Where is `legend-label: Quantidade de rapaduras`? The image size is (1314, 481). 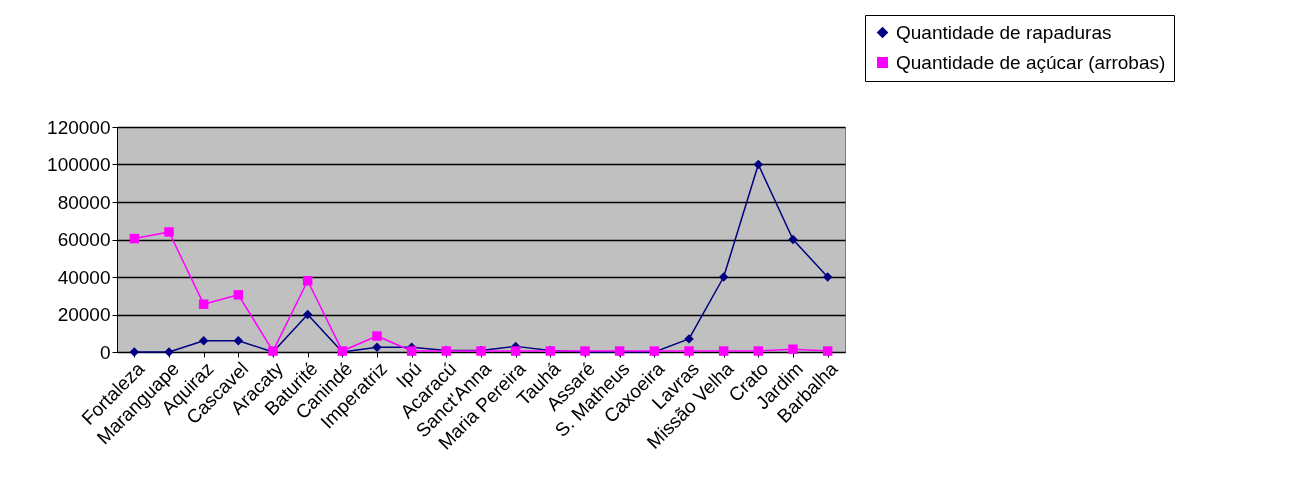 legend-label: Quantidade de rapaduras is located at coordinates (1004, 32).